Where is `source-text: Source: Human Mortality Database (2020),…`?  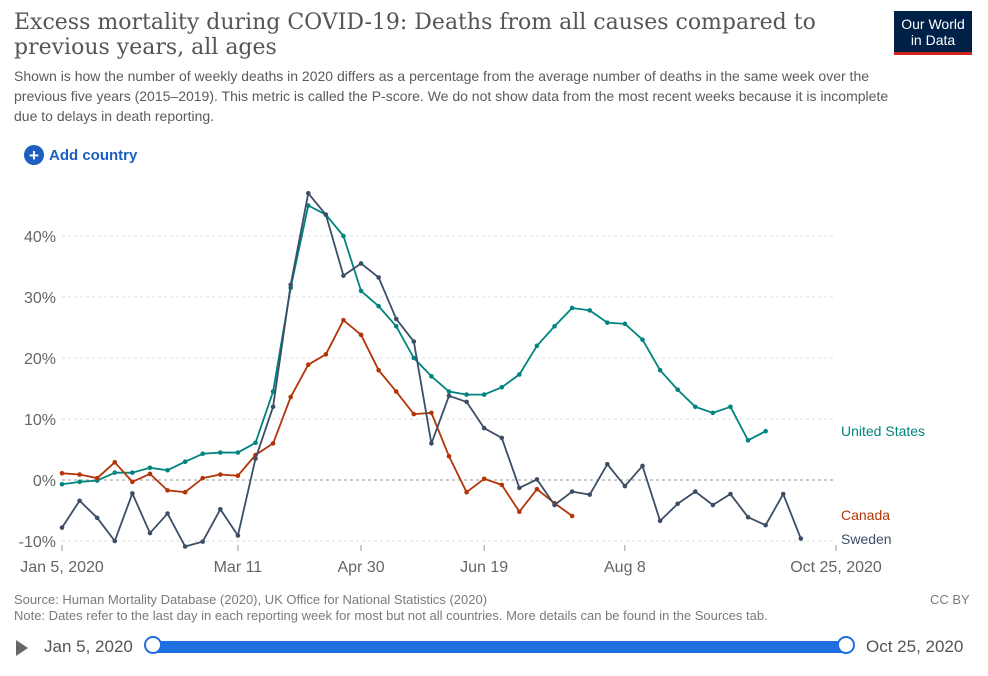 source-text: Source: Human Mortality Database (2020),… is located at coordinates (251, 599).